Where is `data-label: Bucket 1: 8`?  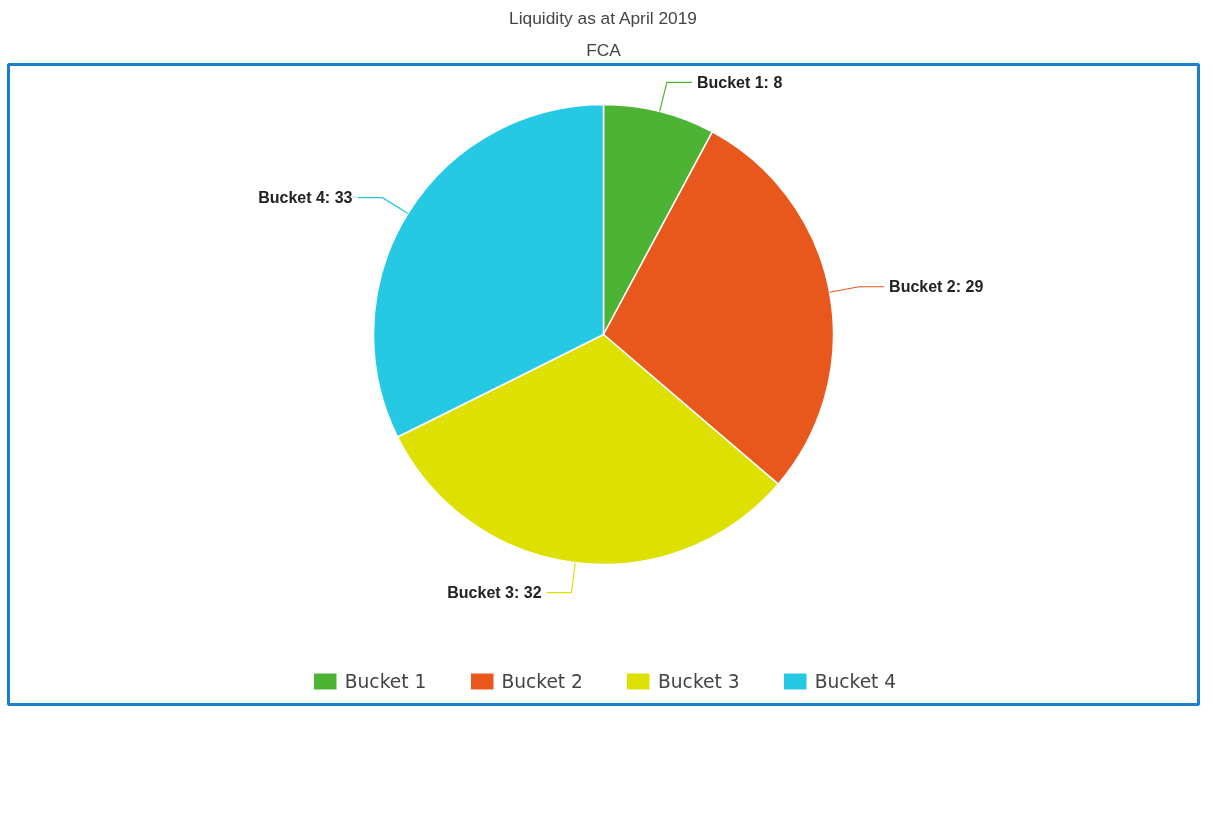 data-label: Bucket 1: 8 is located at coordinates (739, 82).